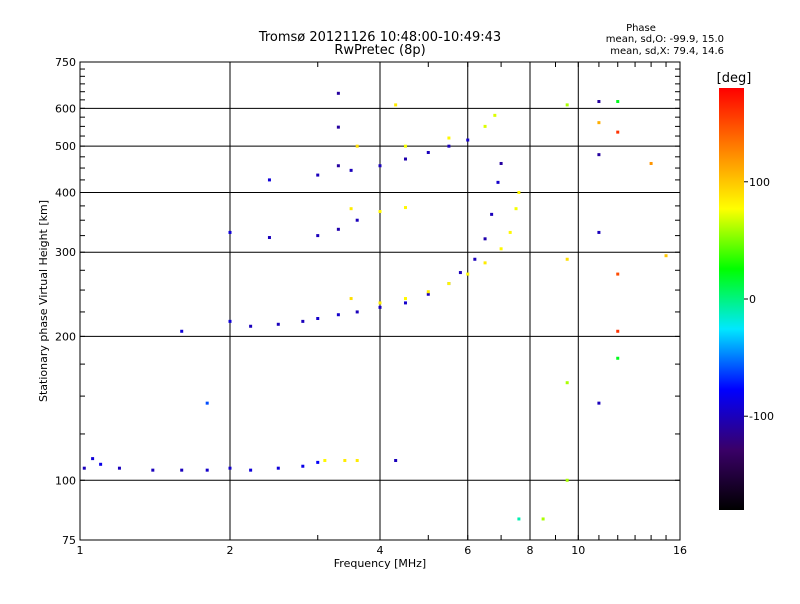 The image size is (800, 604). What do you see at coordinates (745, 290) in the screenshot?
I see `colorbar: [deg] 100 0 -100` at bounding box center [745, 290].